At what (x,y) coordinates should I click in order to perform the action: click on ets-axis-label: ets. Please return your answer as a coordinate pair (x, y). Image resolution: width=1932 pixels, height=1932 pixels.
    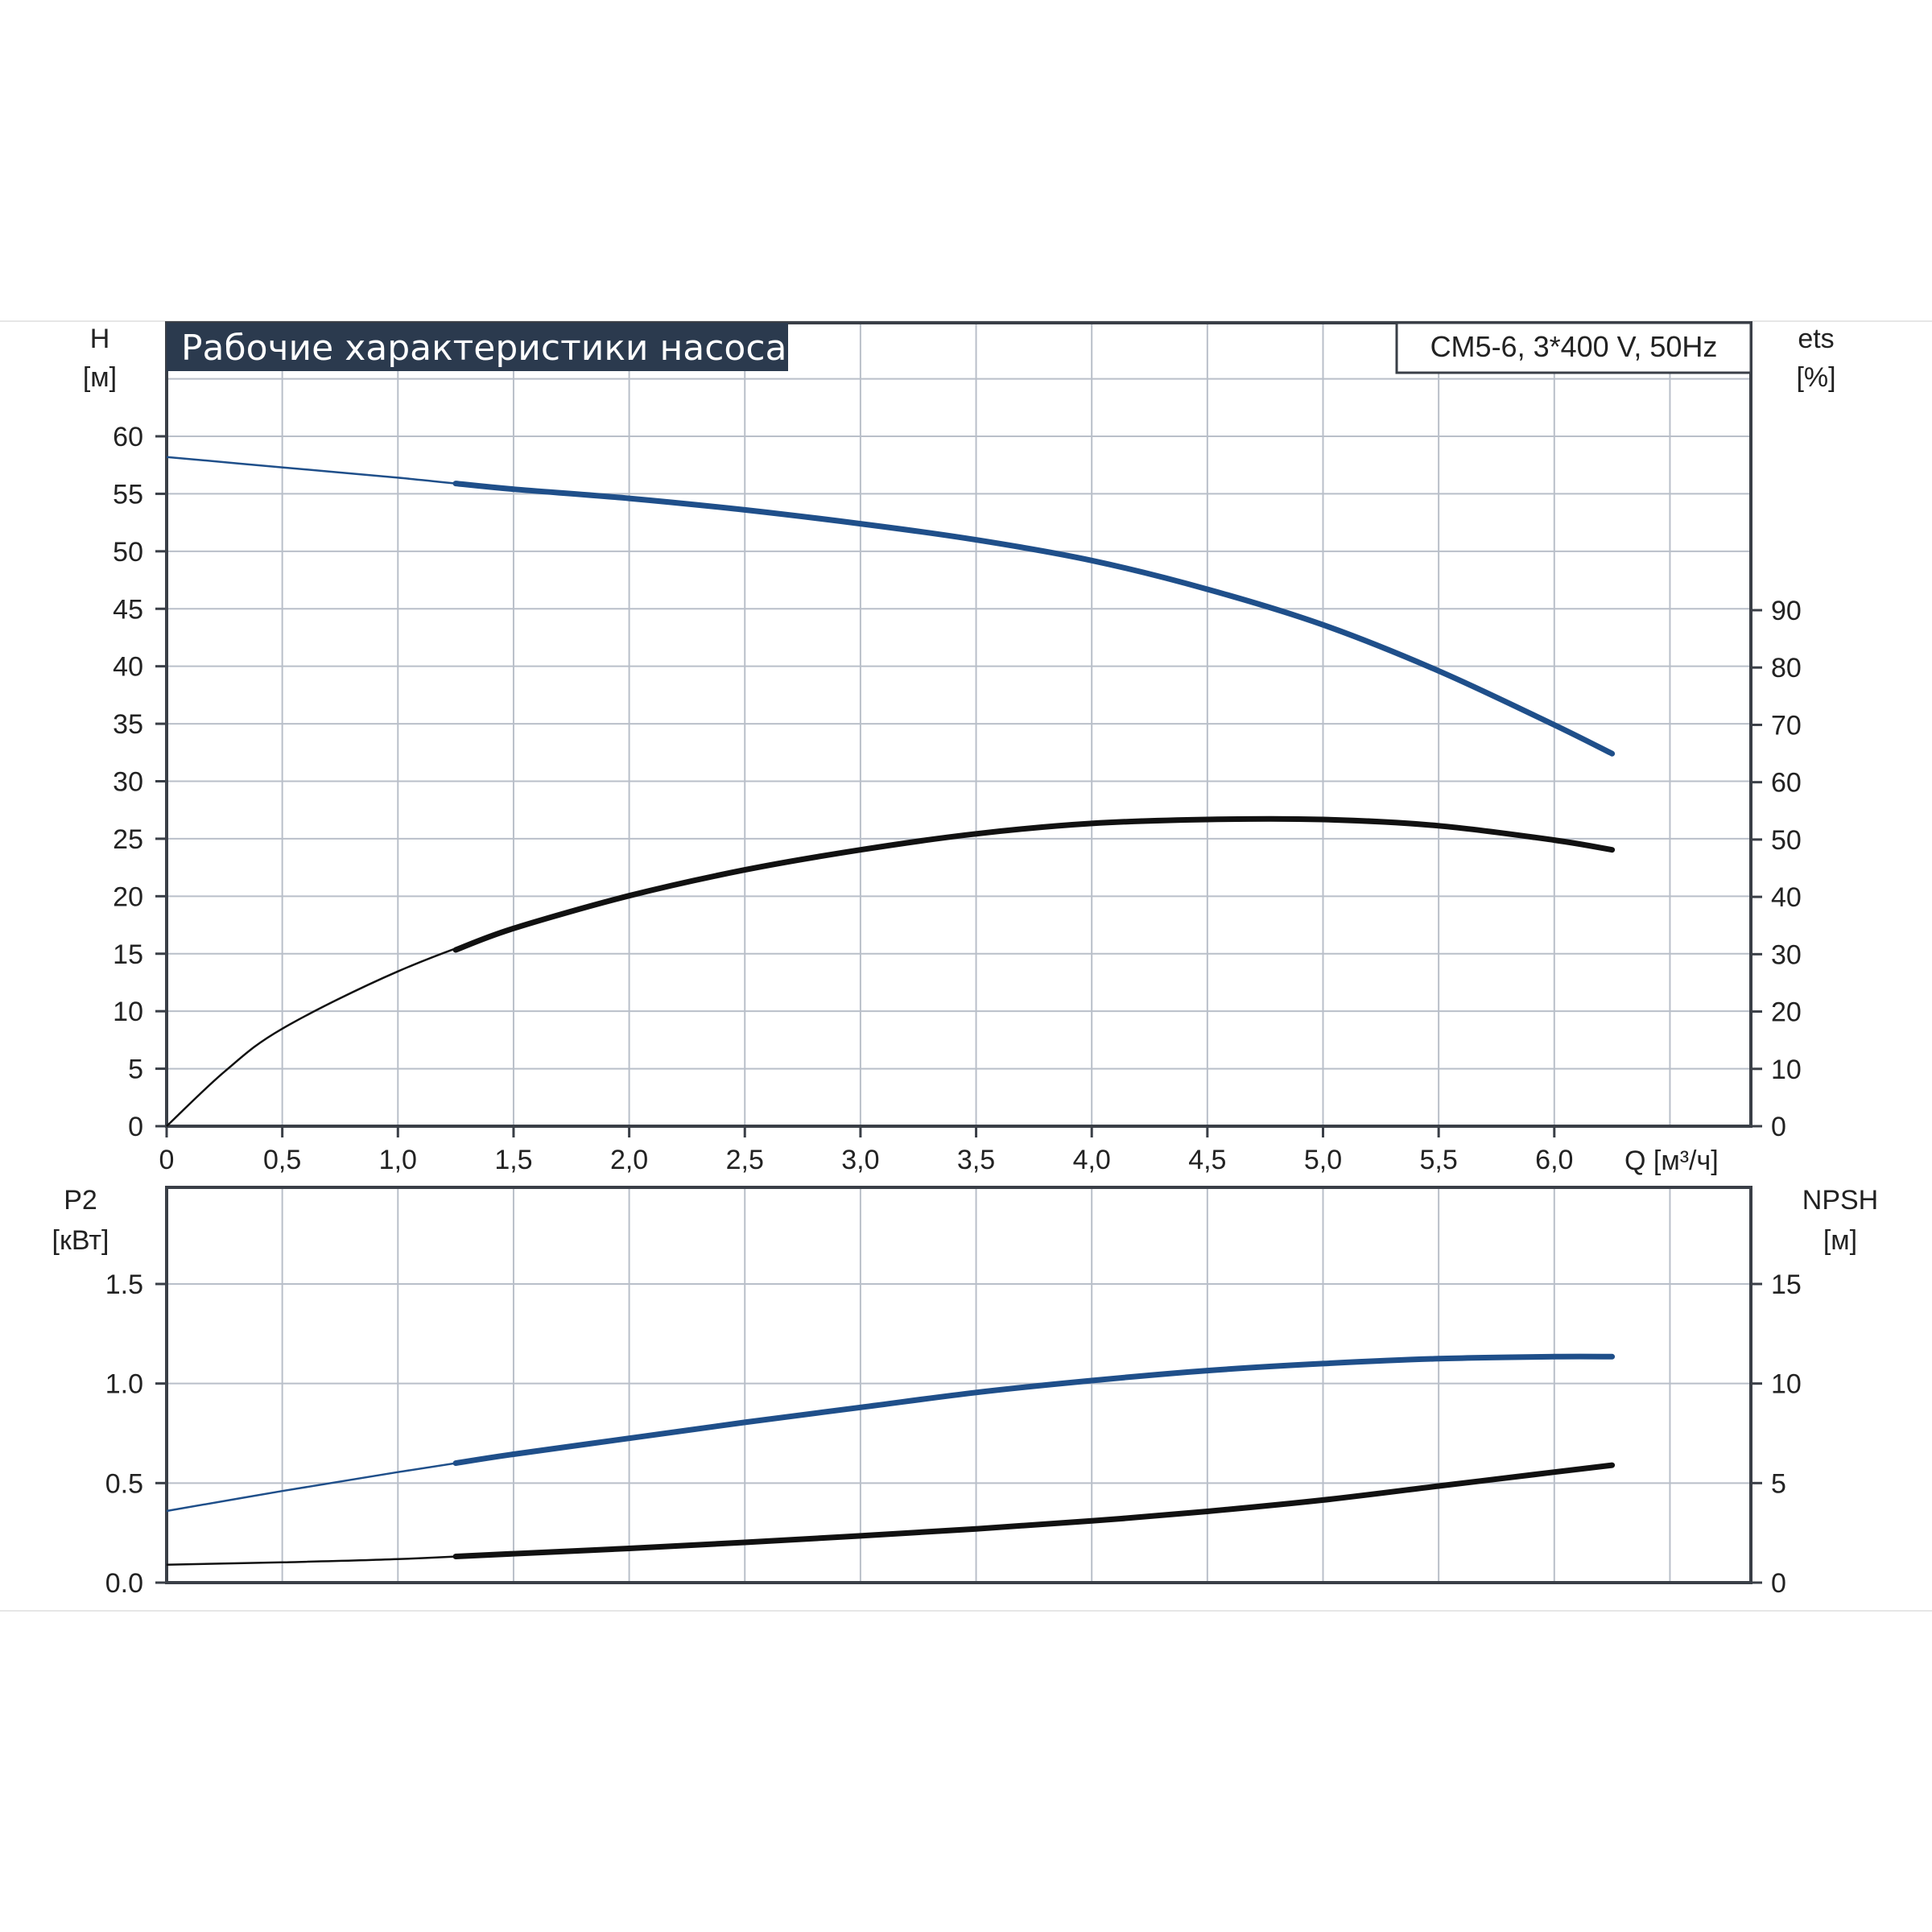
    Looking at the image, I should click on (1816, 339).